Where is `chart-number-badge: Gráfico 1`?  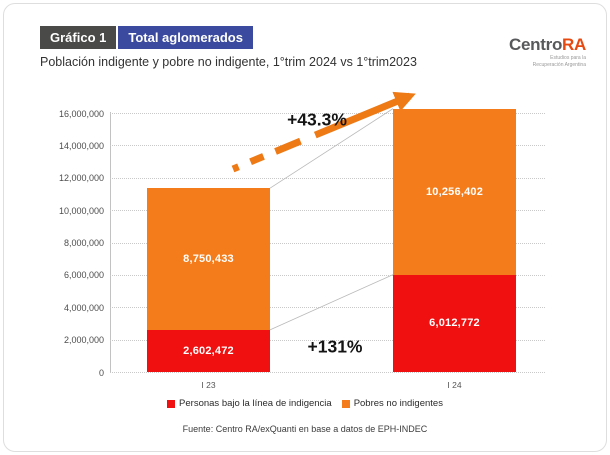 chart-number-badge: Gráfico 1 is located at coordinates (78, 37).